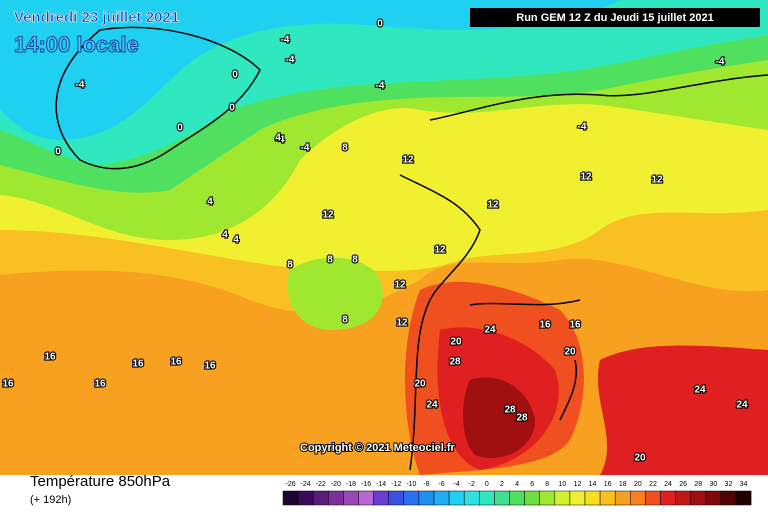 This screenshot has width=768, height=517. What do you see at coordinates (744, 484) in the screenshot?
I see `scale-label: 34` at bounding box center [744, 484].